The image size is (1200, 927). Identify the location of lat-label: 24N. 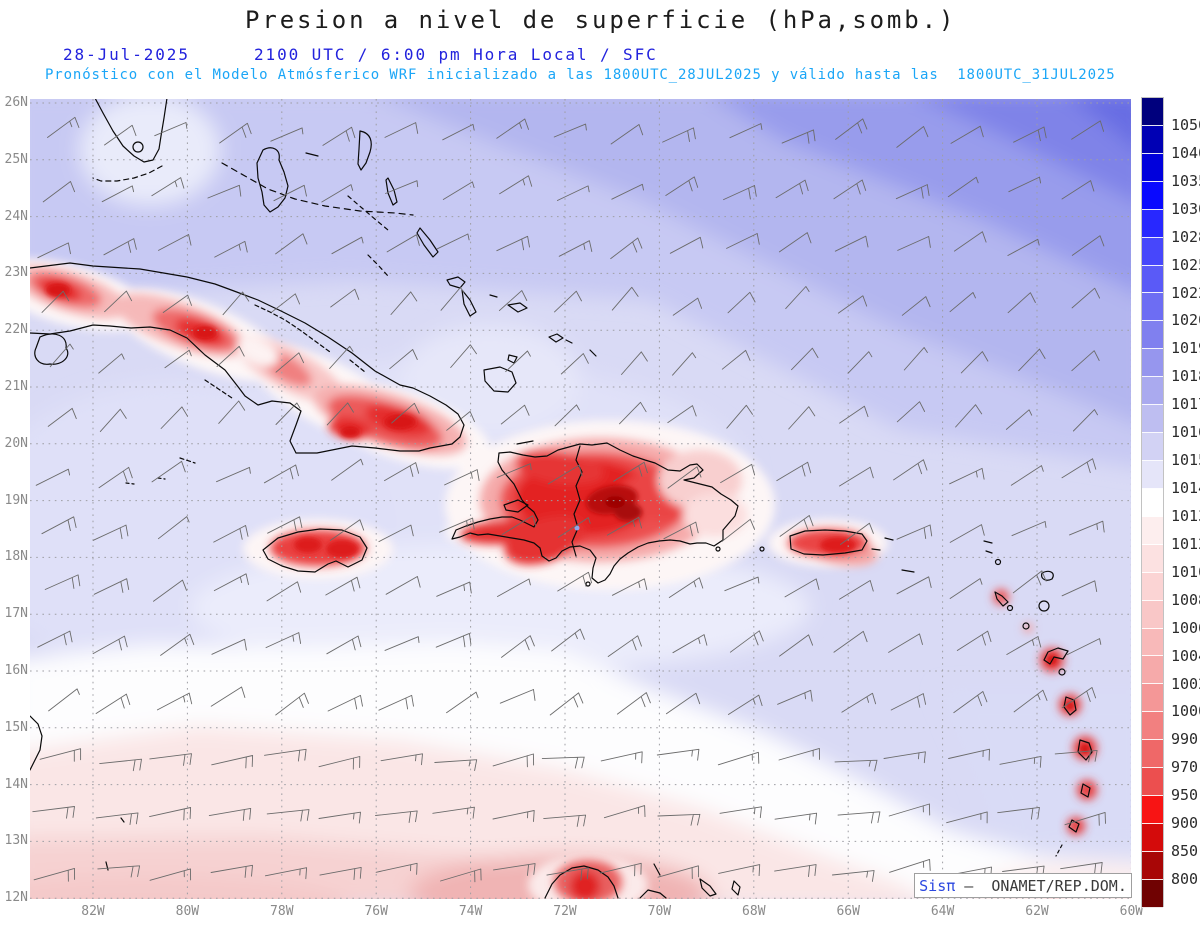
(16, 216).